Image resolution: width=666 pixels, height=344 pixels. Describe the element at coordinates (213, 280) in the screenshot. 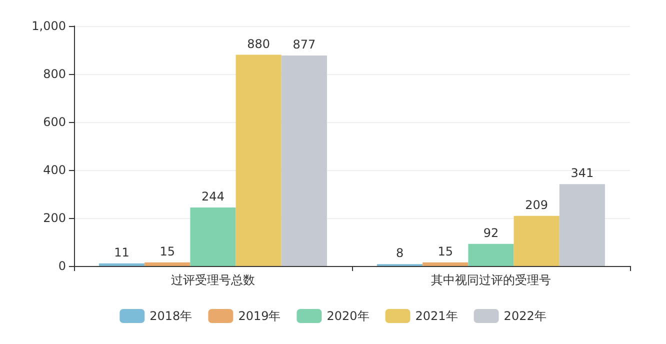

I see `x-tick-label: 过评受理号总数` at that location.